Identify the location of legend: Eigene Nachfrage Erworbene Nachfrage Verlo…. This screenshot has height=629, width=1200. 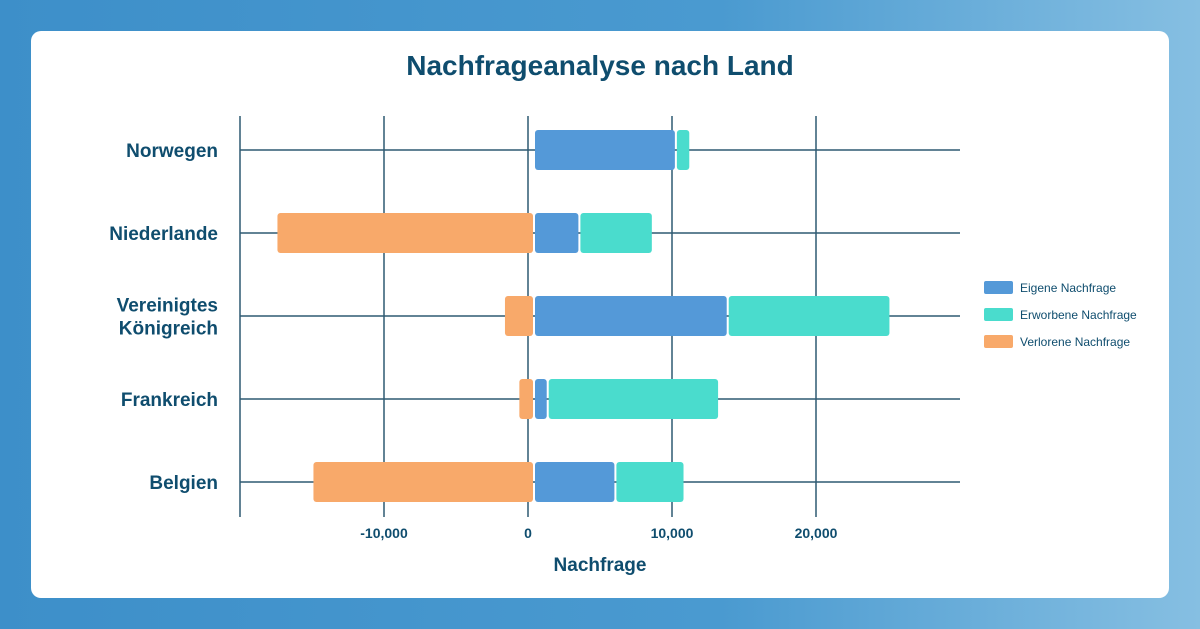
(1060, 315).